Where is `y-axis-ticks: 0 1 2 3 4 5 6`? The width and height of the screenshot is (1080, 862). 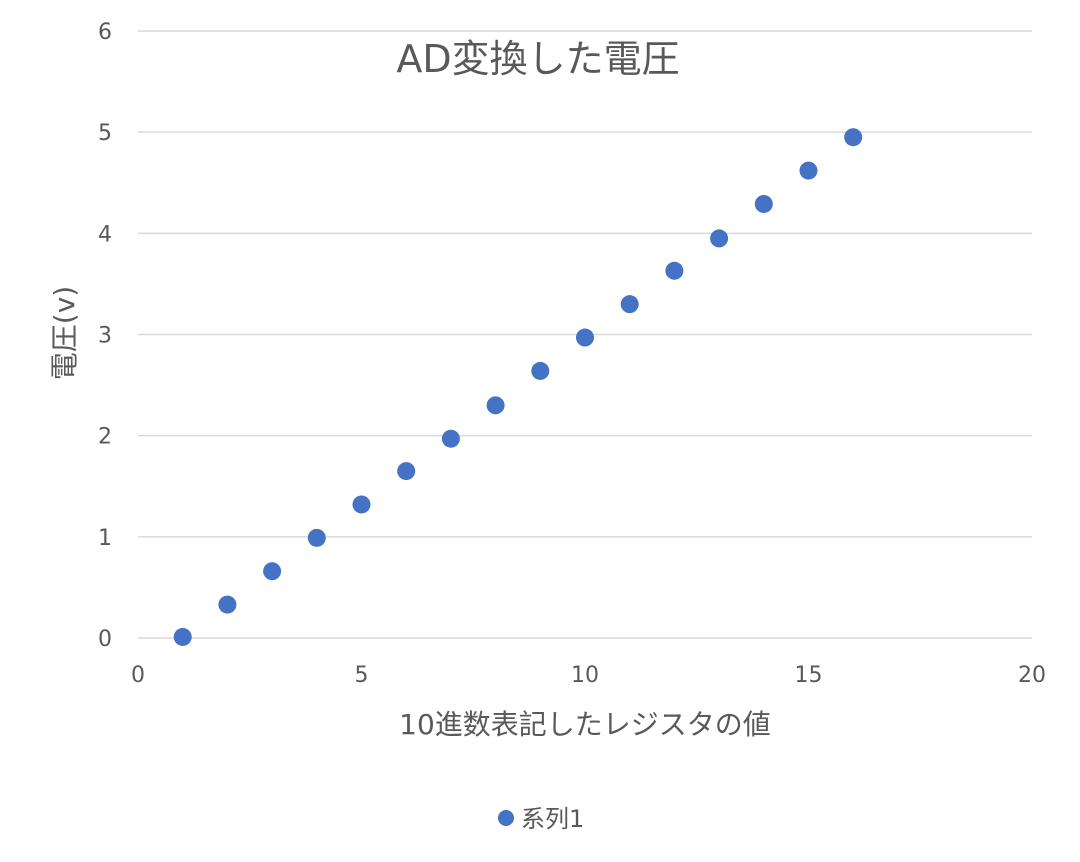 y-axis-ticks: 0 1 2 3 4 5 6 is located at coordinates (105, 336).